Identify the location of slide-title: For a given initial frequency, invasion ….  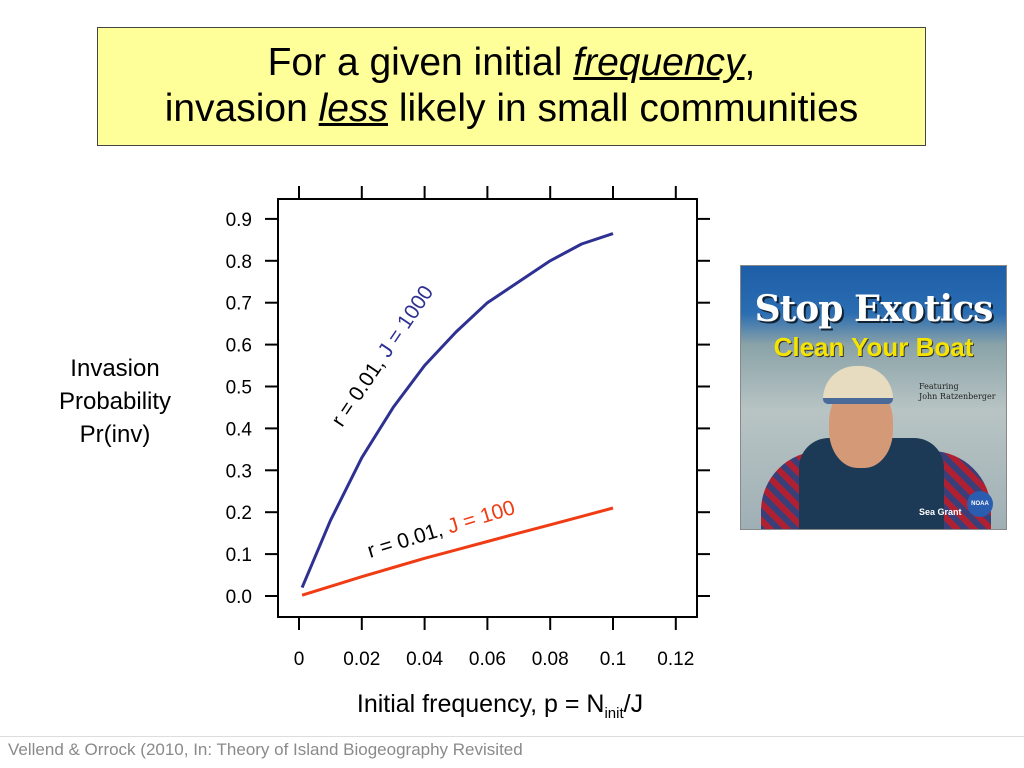
(511, 86).